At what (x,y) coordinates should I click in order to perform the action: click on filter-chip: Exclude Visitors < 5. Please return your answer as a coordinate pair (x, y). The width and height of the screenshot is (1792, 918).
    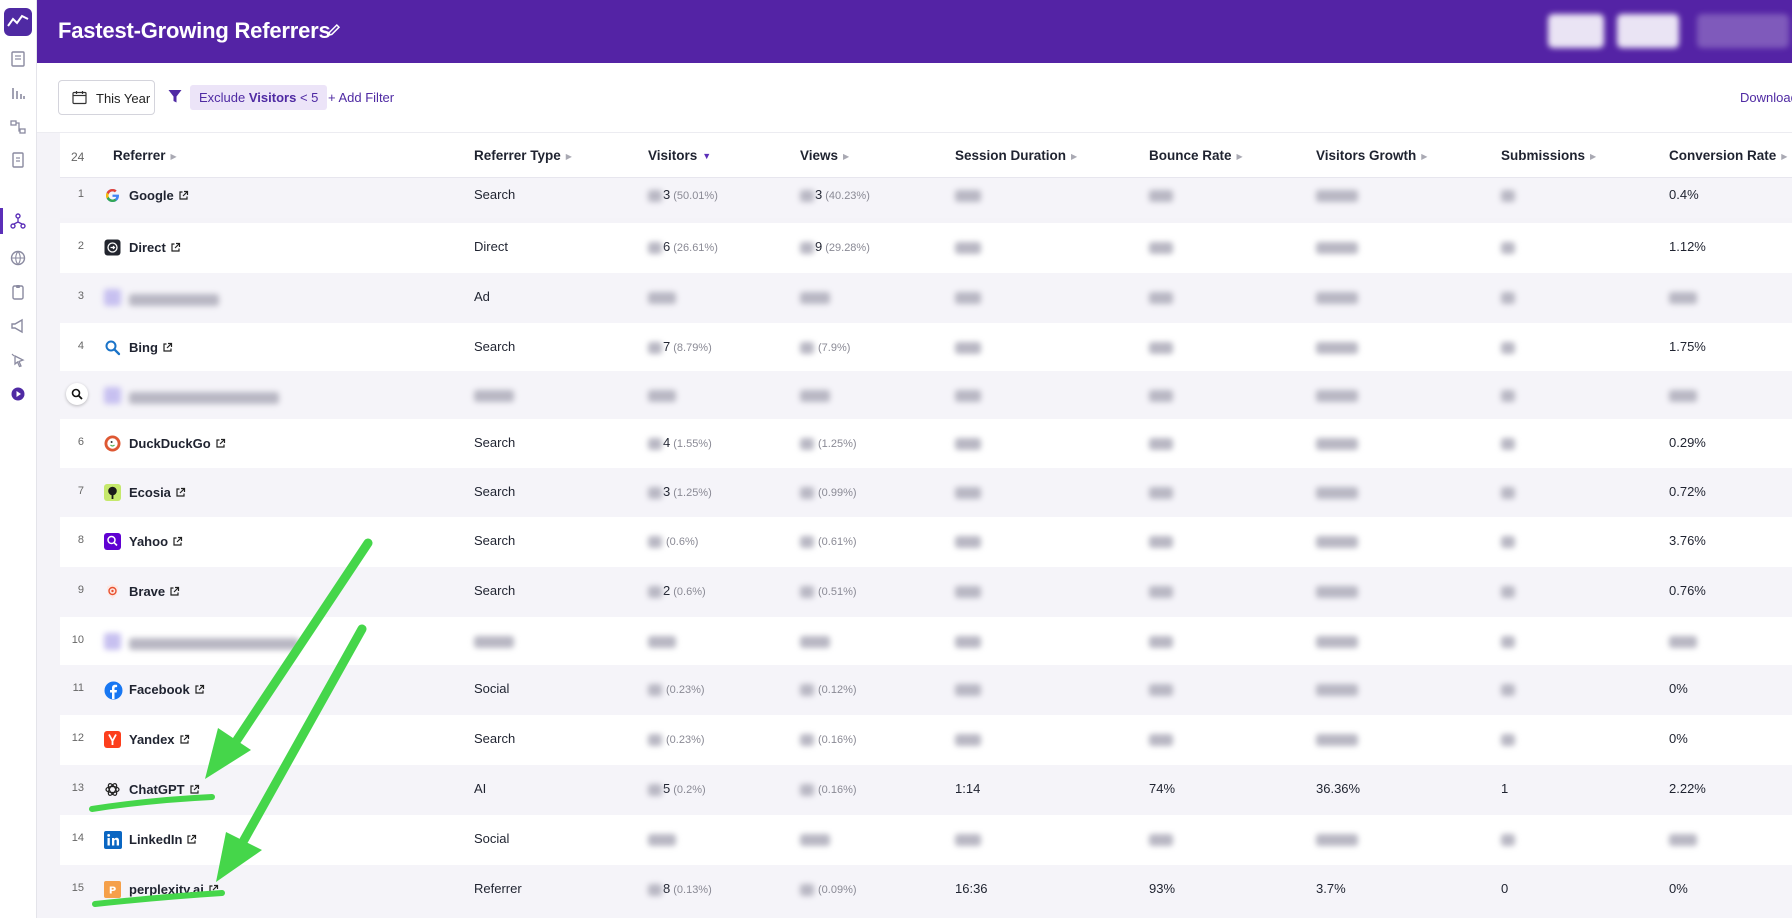
    Looking at the image, I should click on (259, 97).